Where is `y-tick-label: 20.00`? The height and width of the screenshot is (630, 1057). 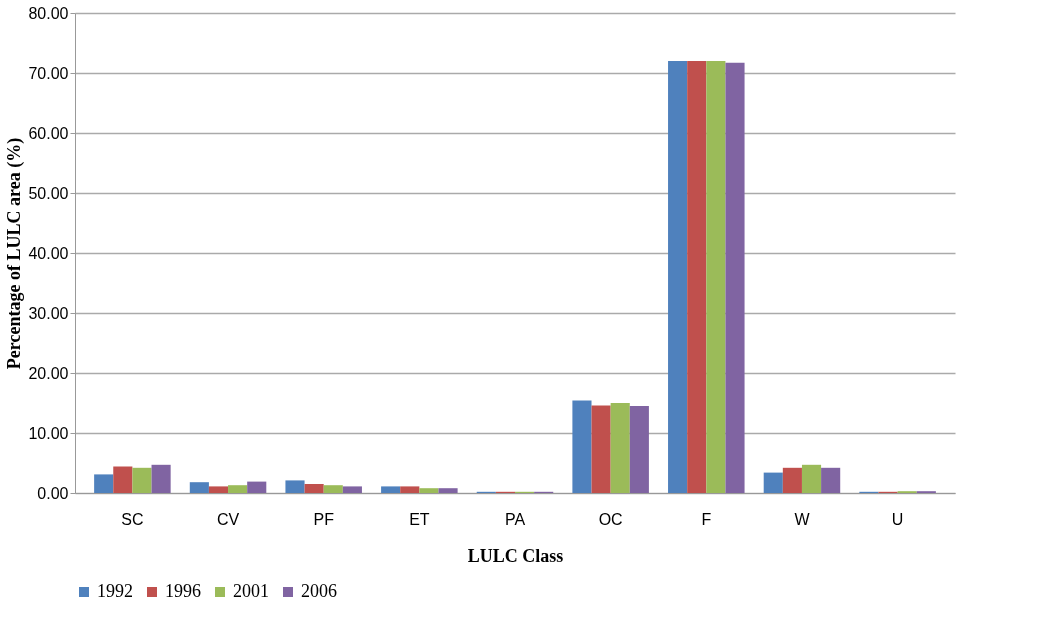 y-tick-label: 20.00 is located at coordinates (48, 373).